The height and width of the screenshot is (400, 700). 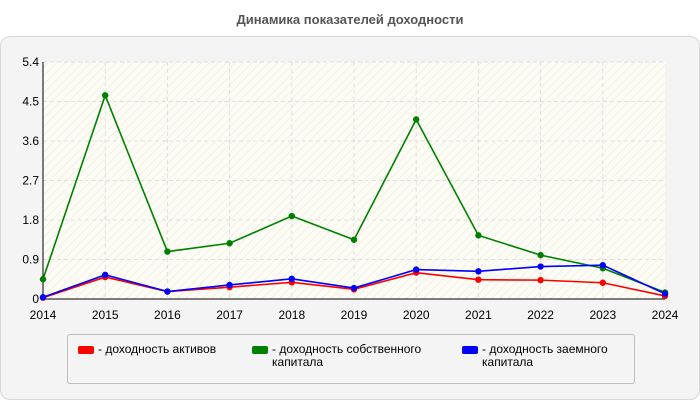 I want to click on legend-label-equity: - доходность собственного капитала, so click(x=347, y=355).